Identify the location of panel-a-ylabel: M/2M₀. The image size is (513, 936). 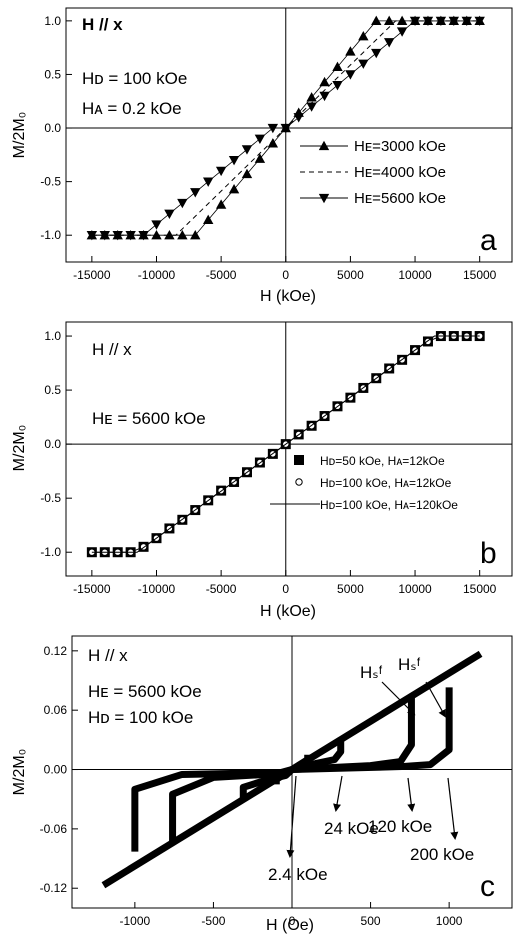
(19, 135).